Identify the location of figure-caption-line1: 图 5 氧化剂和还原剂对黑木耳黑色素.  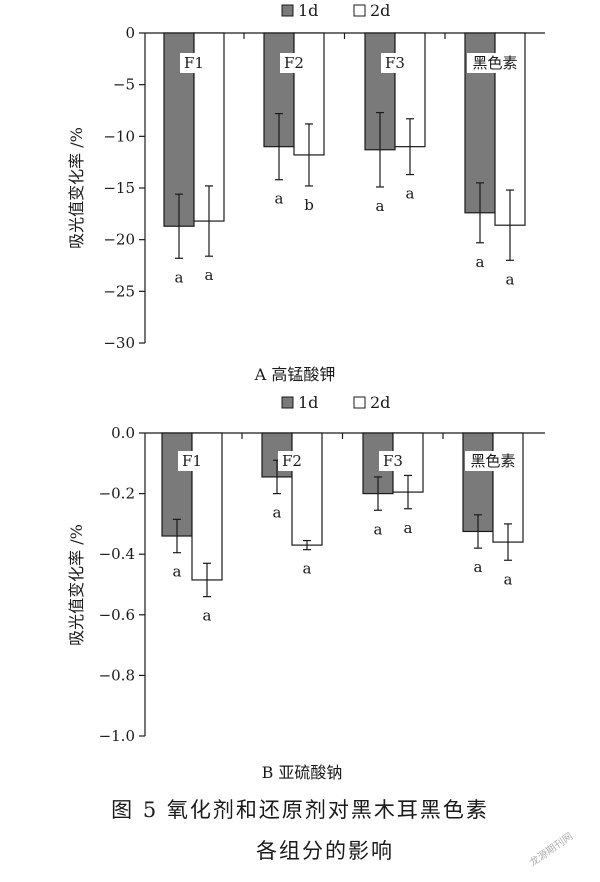
(300, 810).